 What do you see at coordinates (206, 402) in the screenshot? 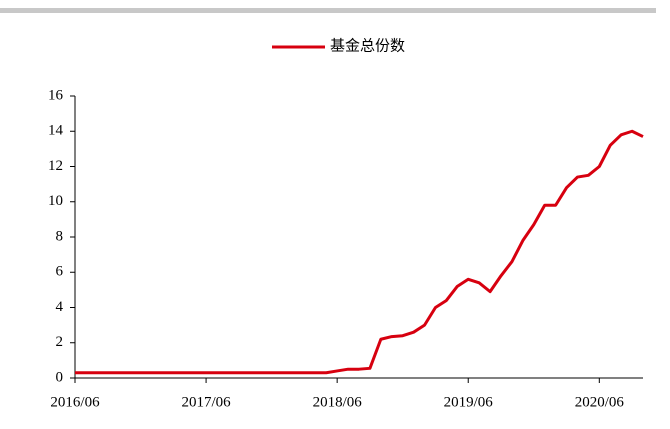
I see `x-tick-label: 2017/06` at bounding box center [206, 402].